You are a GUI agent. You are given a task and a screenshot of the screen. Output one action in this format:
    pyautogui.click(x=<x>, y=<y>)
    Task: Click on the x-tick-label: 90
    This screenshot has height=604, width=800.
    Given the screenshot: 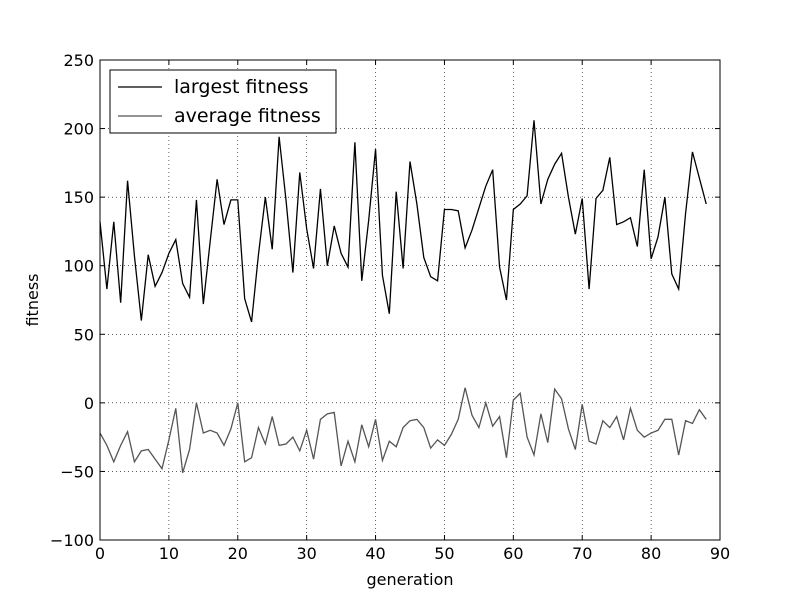 What is the action you would take?
    pyautogui.click(x=720, y=553)
    